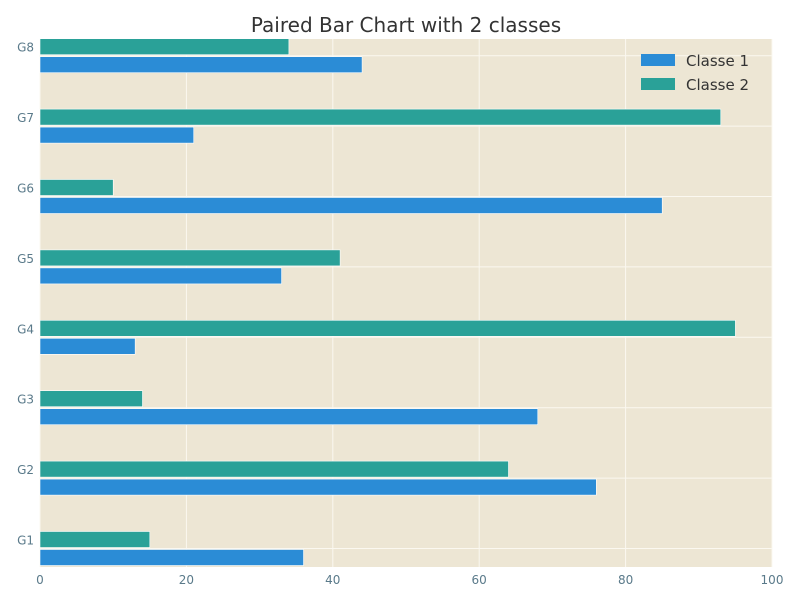 This screenshot has width=800, height=600. What do you see at coordinates (25, 329) in the screenshot?
I see `y-tick-label: G4` at bounding box center [25, 329].